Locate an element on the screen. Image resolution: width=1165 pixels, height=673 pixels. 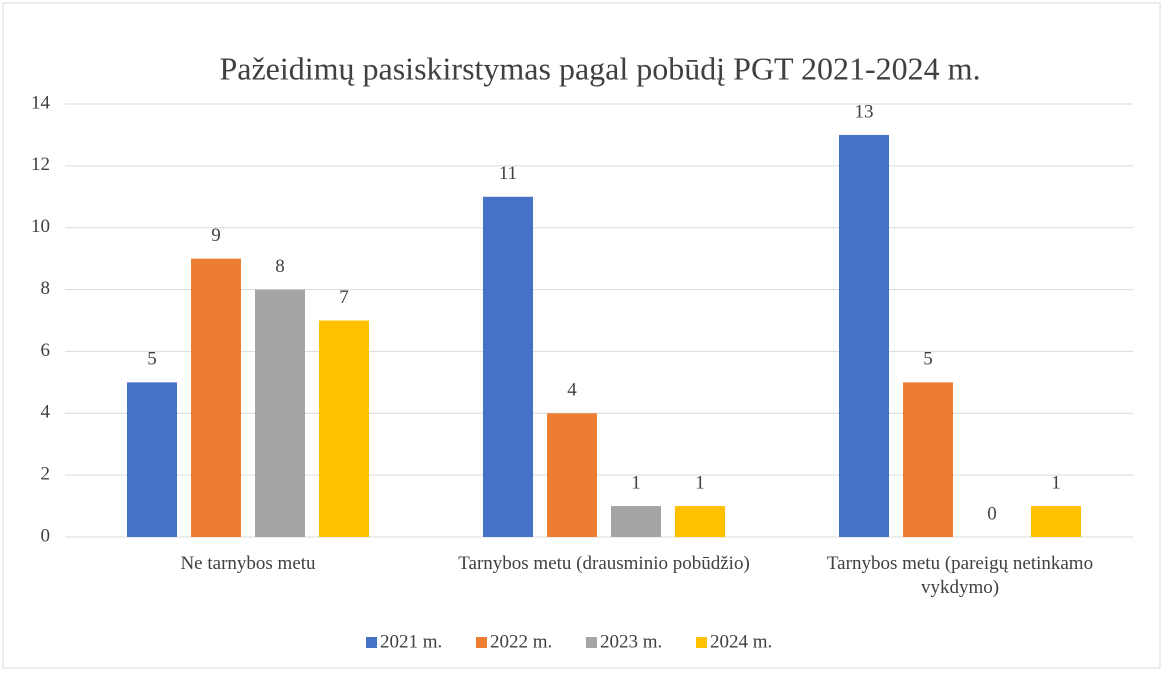
data-label: 9 is located at coordinates (216, 235).